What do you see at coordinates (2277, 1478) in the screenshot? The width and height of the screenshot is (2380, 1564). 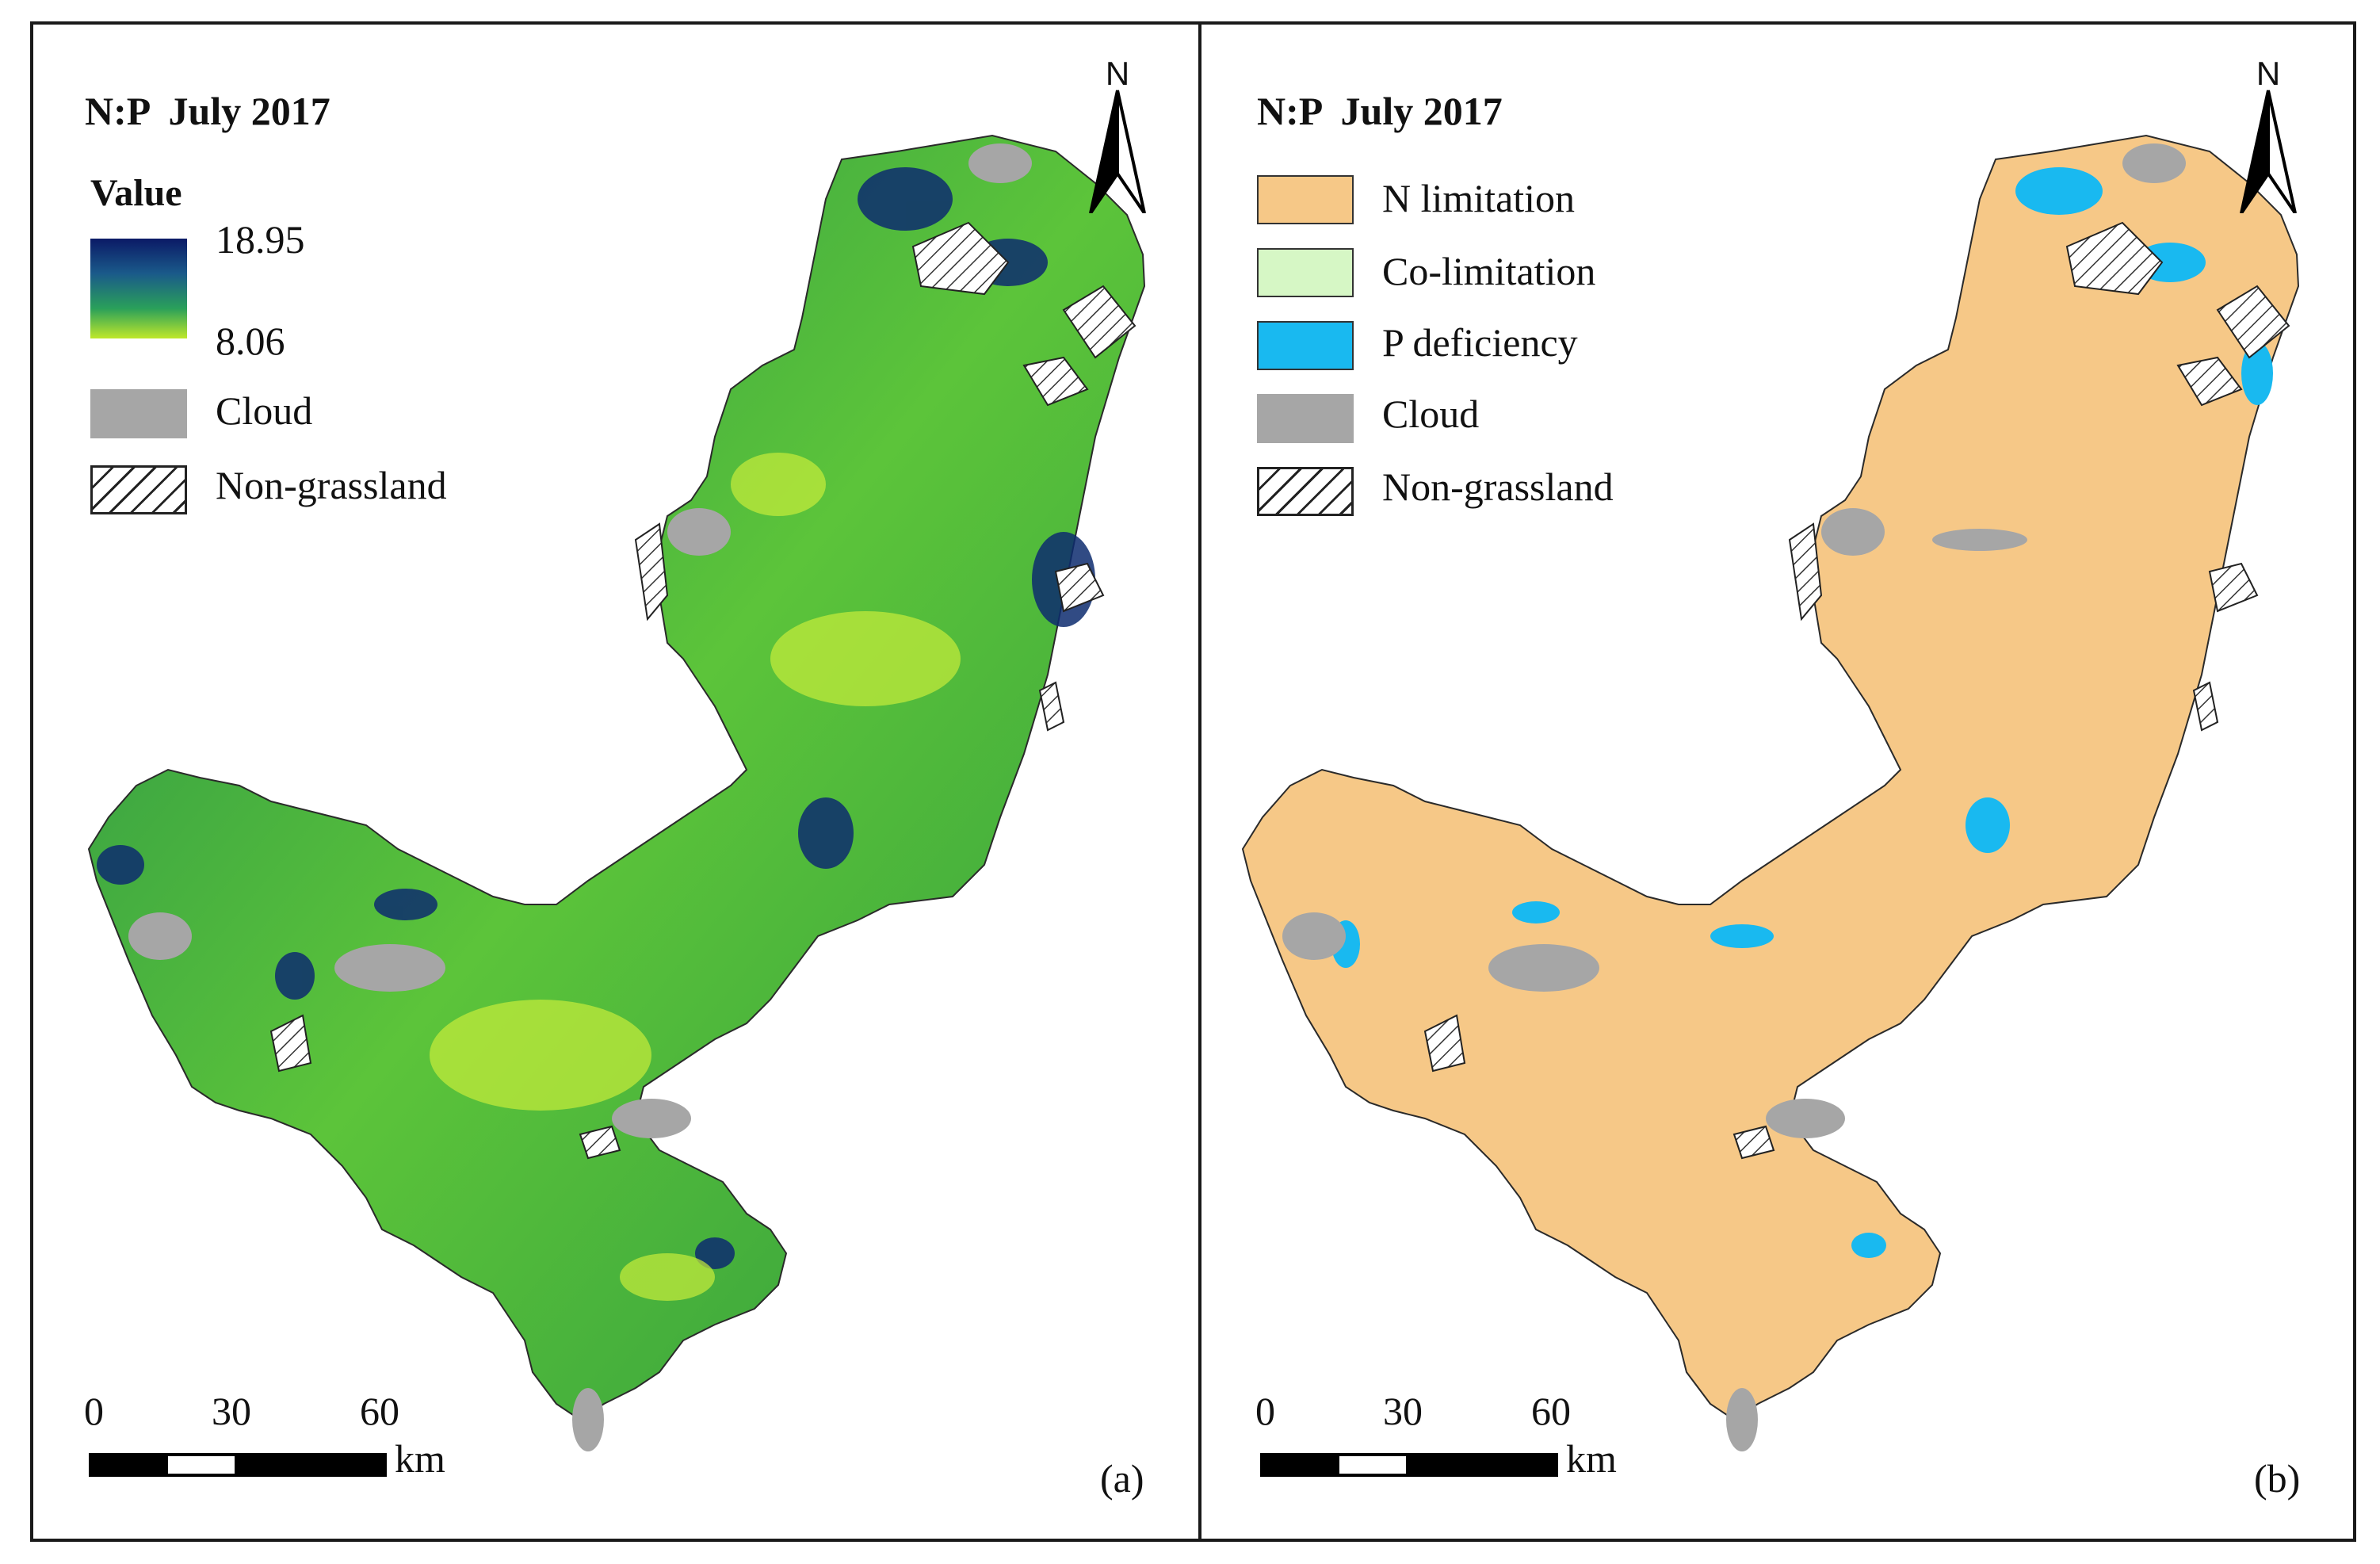 I see `panel-label: (b)` at bounding box center [2277, 1478].